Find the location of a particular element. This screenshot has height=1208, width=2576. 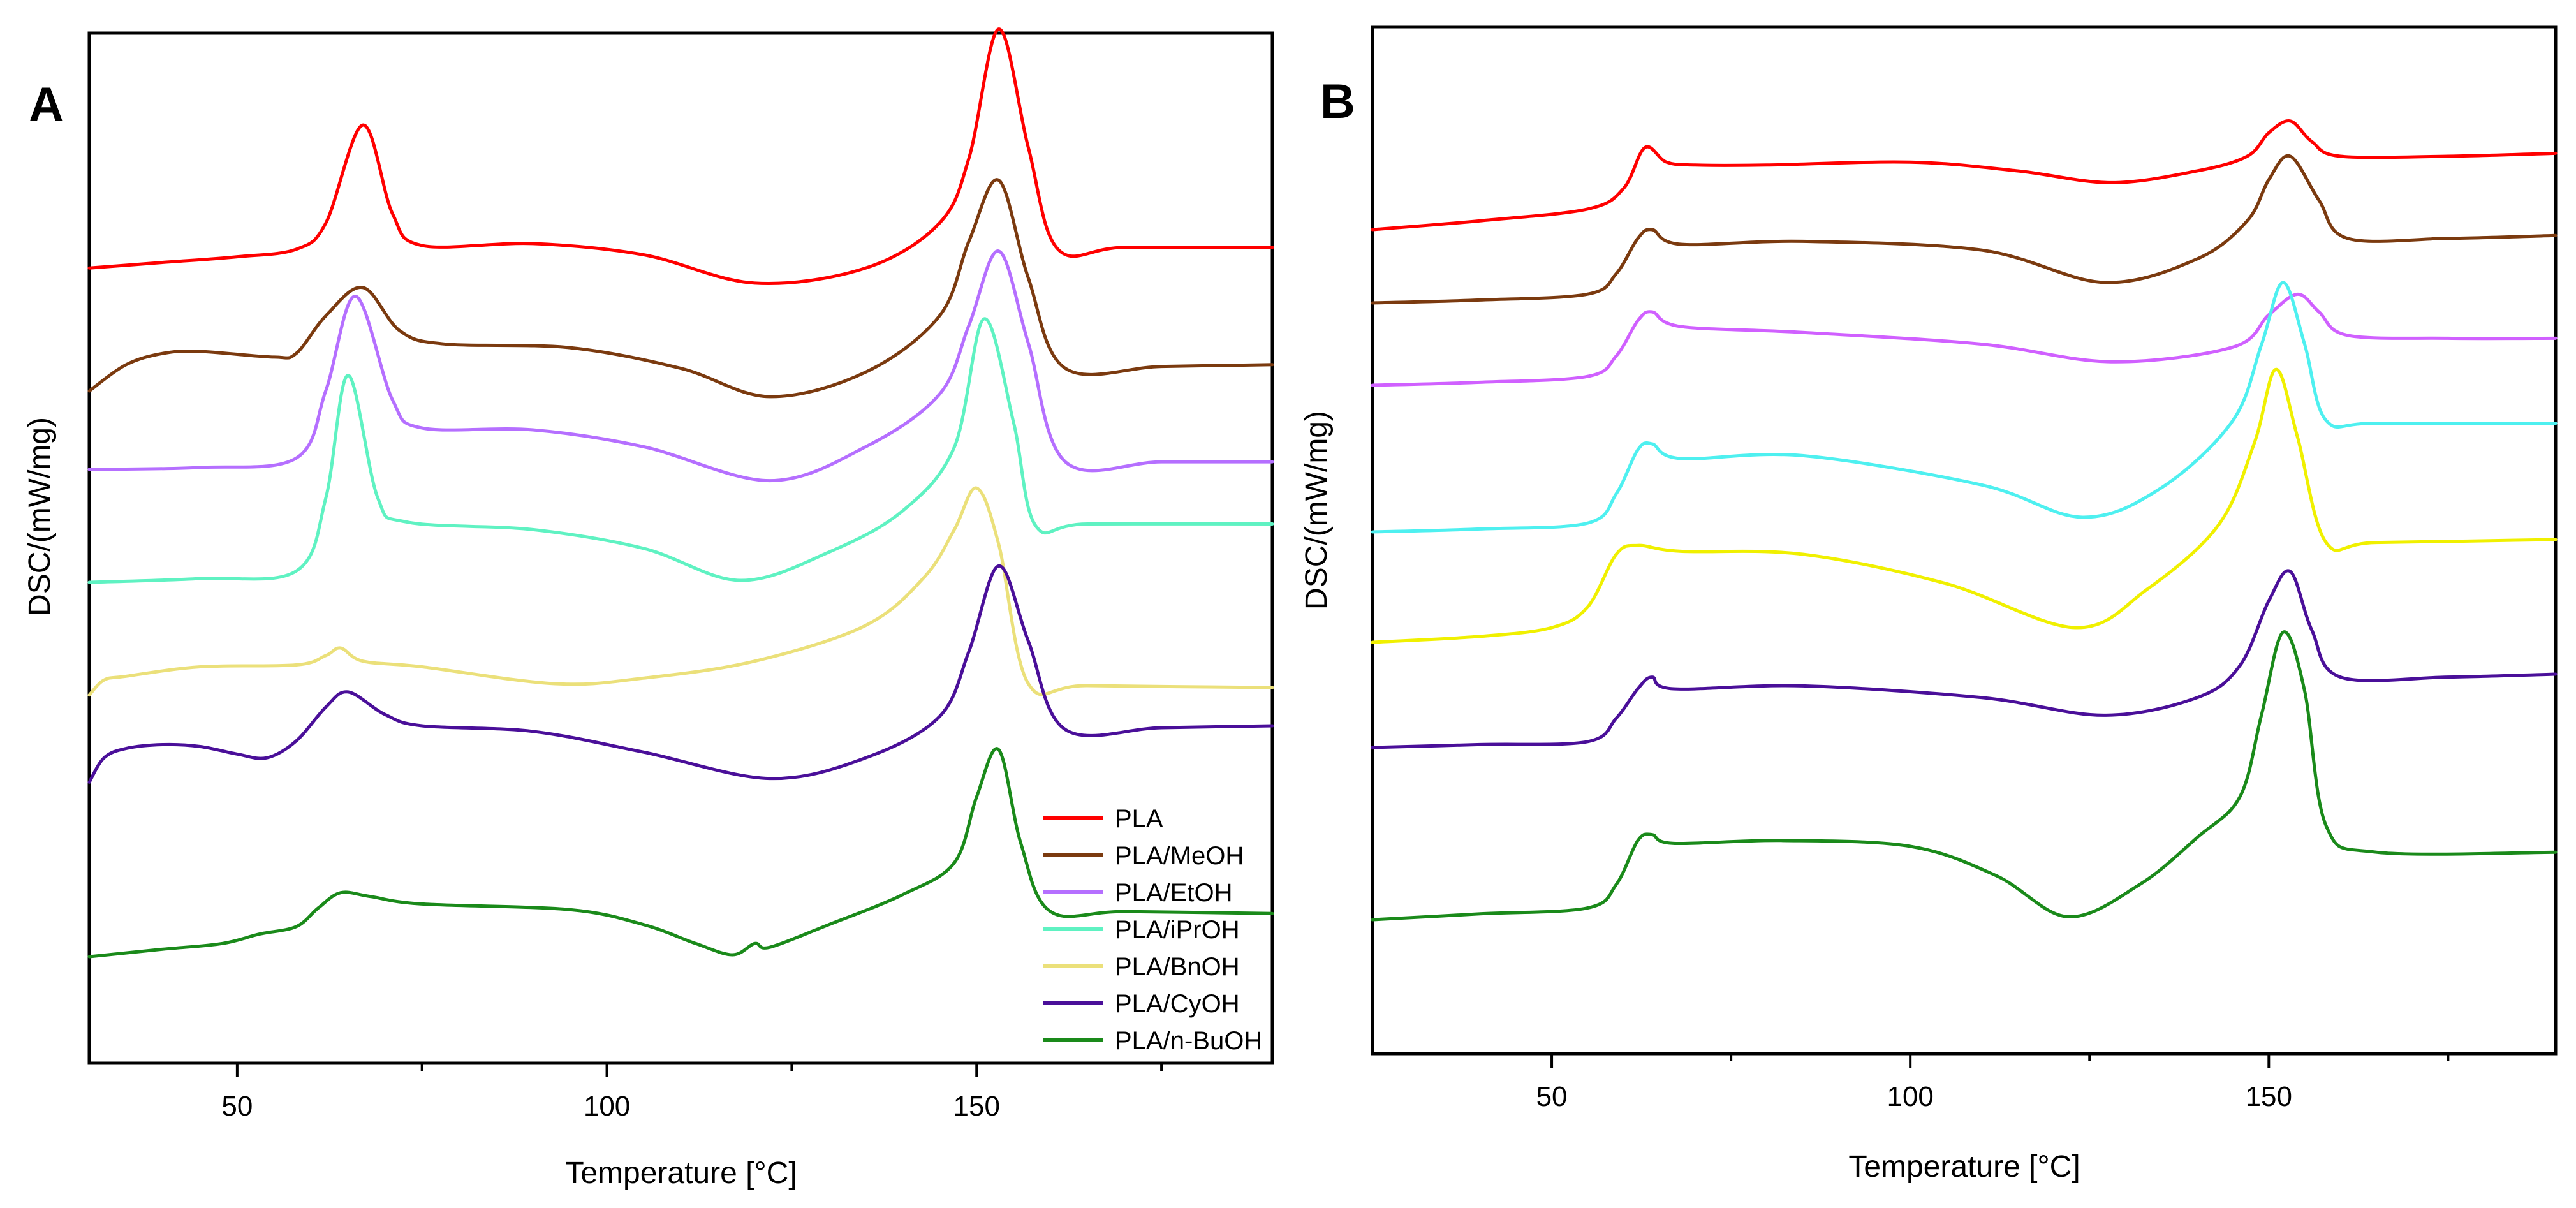

legend-label-pla-iproh: PLA/iPrOH is located at coordinates (1177, 930).